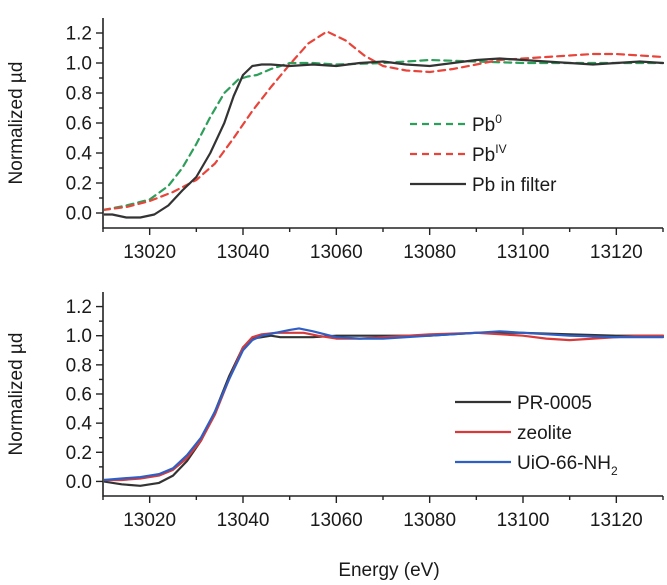 The width and height of the screenshot is (667, 585). I want to click on legend: PR-0005 zeolite UiO-66-NH2, so click(536, 435).